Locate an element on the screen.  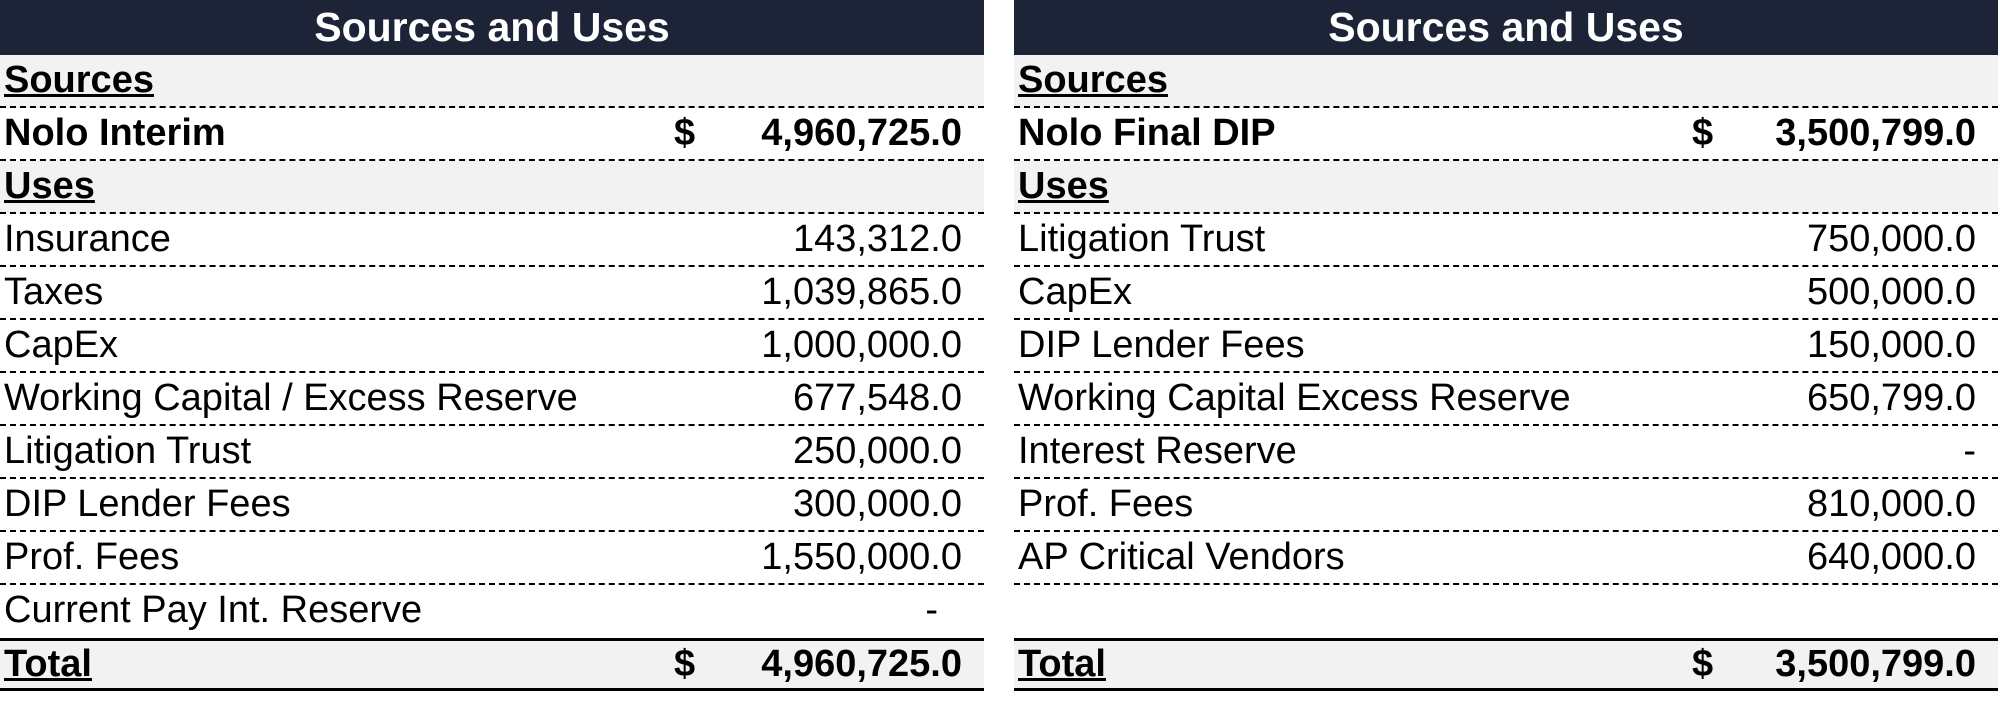
use-value: 300,000.0 is located at coordinates (877, 504).